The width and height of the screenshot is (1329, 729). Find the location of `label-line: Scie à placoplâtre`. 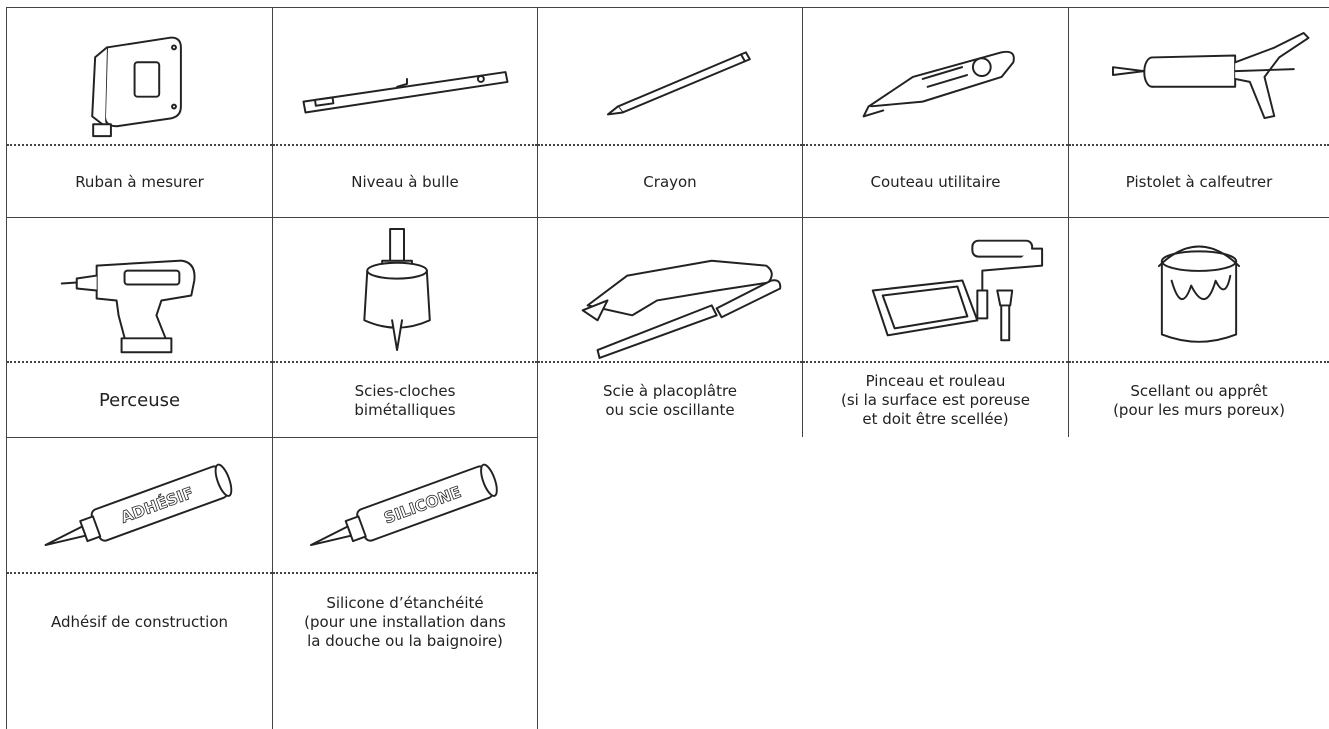

label-line: Scie à placoplâtre is located at coordinates (670, 390).